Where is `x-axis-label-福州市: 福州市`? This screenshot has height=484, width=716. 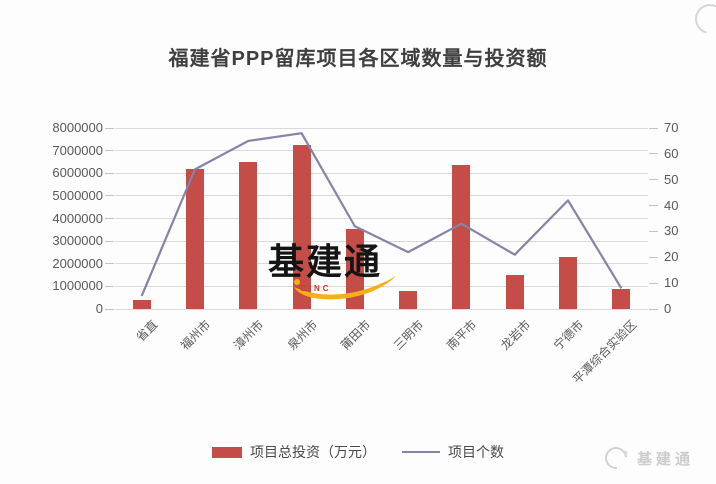
x-axis-label-福州市: 福州市 is located at coordinates (195, 335).